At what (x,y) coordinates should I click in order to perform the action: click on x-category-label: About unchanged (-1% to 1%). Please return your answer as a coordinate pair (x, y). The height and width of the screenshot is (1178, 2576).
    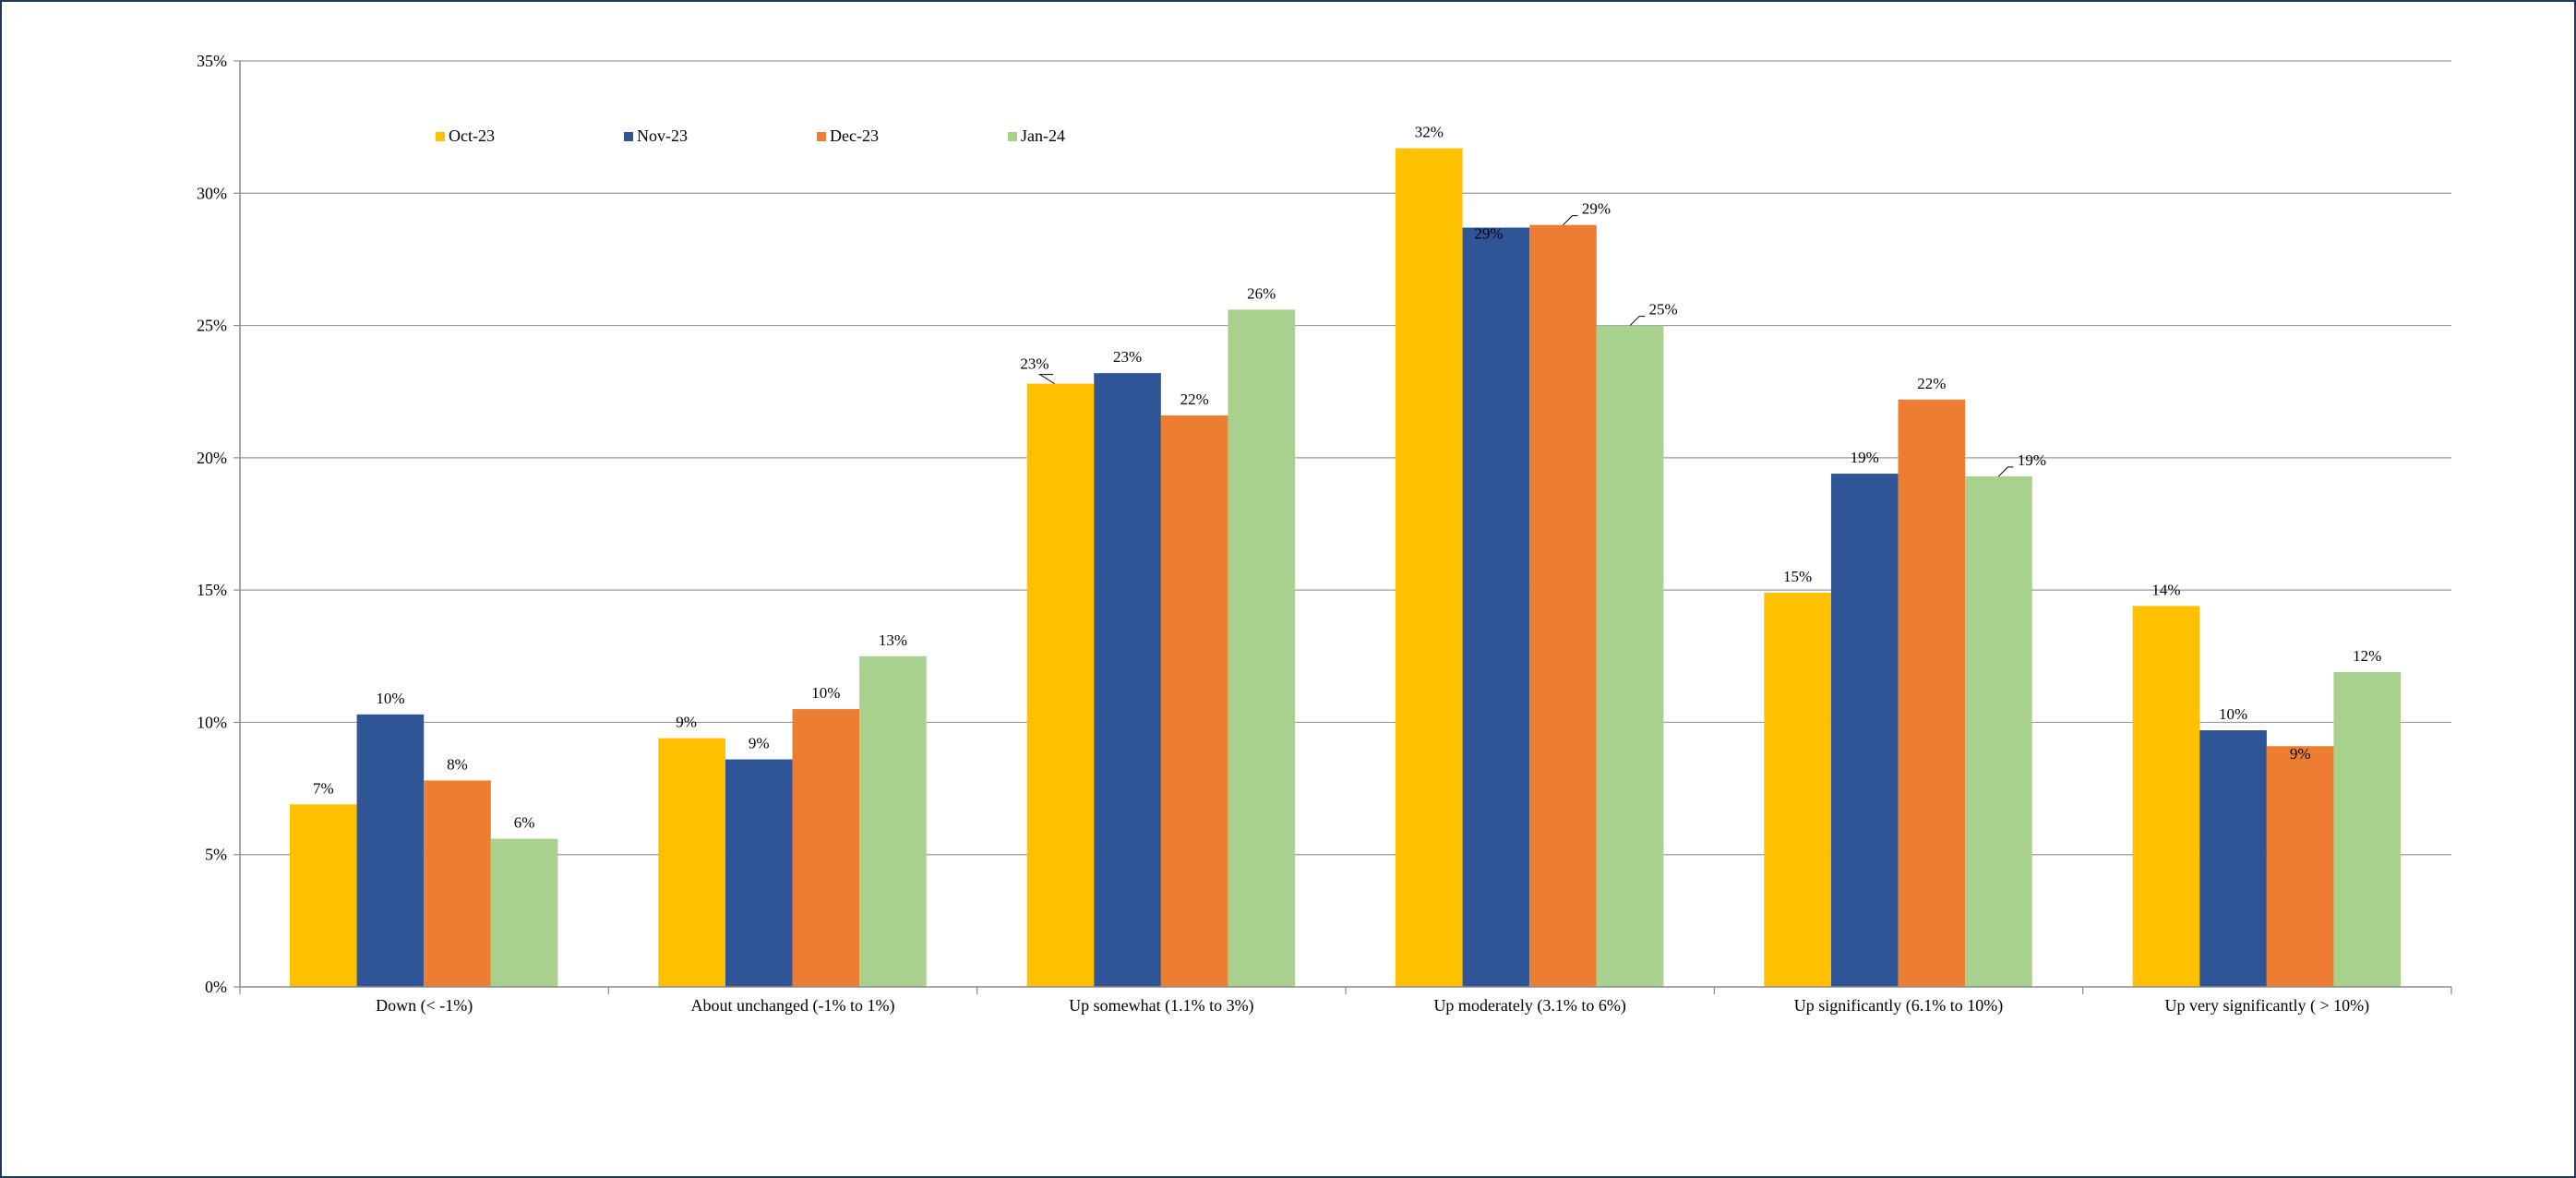
    Looking at the image, I should click on (793, 1006).